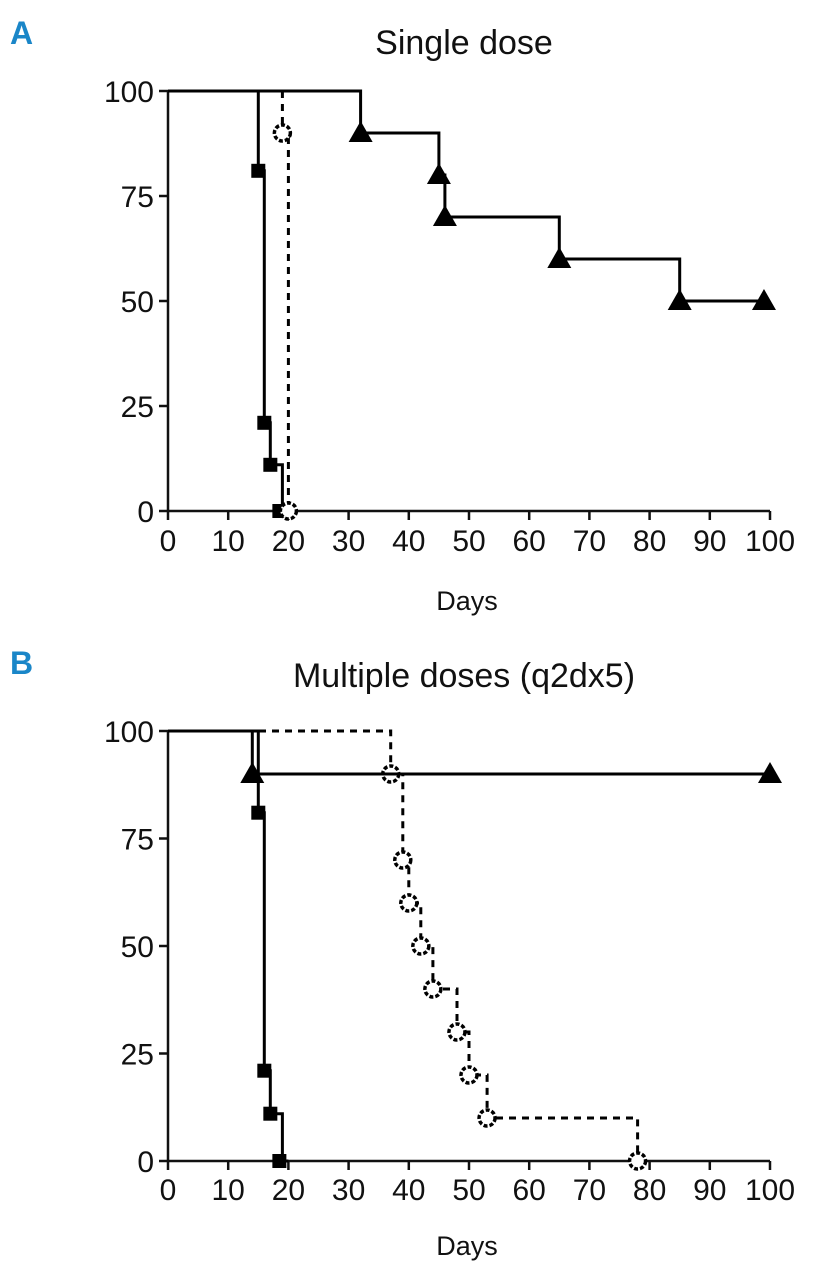 The height and width of the screenshot is (1280, 819). What do you see at coordinates (137, 1055) in the screenshot?
I see `panel-b-y-tick-label: 25` at bounding box center [137, 1055].